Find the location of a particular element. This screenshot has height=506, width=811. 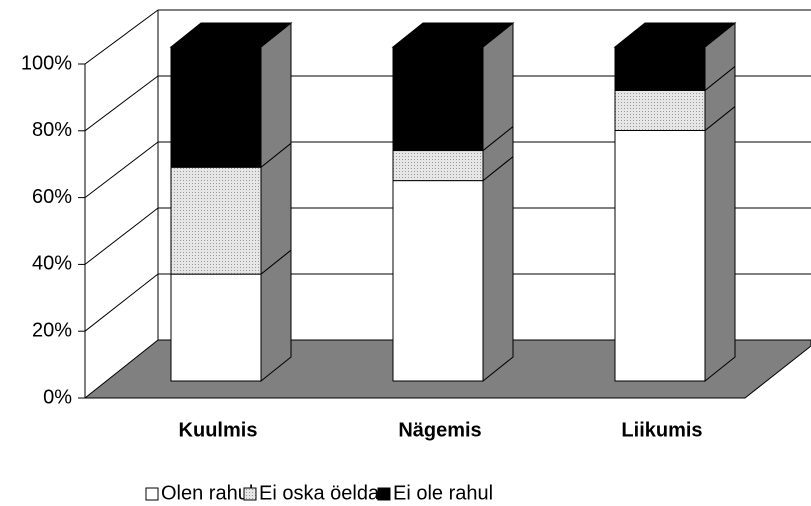

y-tick-label: 0% is located at coordinates (57, 397).